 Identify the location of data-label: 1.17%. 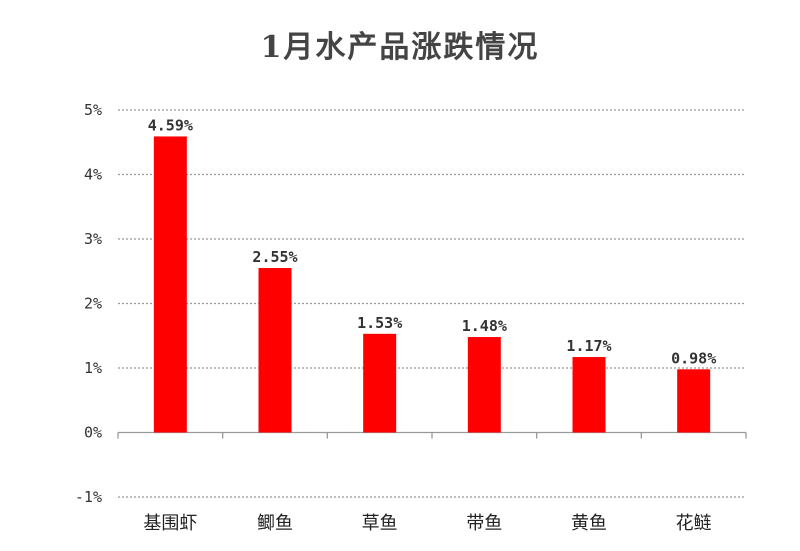
(588, 346).